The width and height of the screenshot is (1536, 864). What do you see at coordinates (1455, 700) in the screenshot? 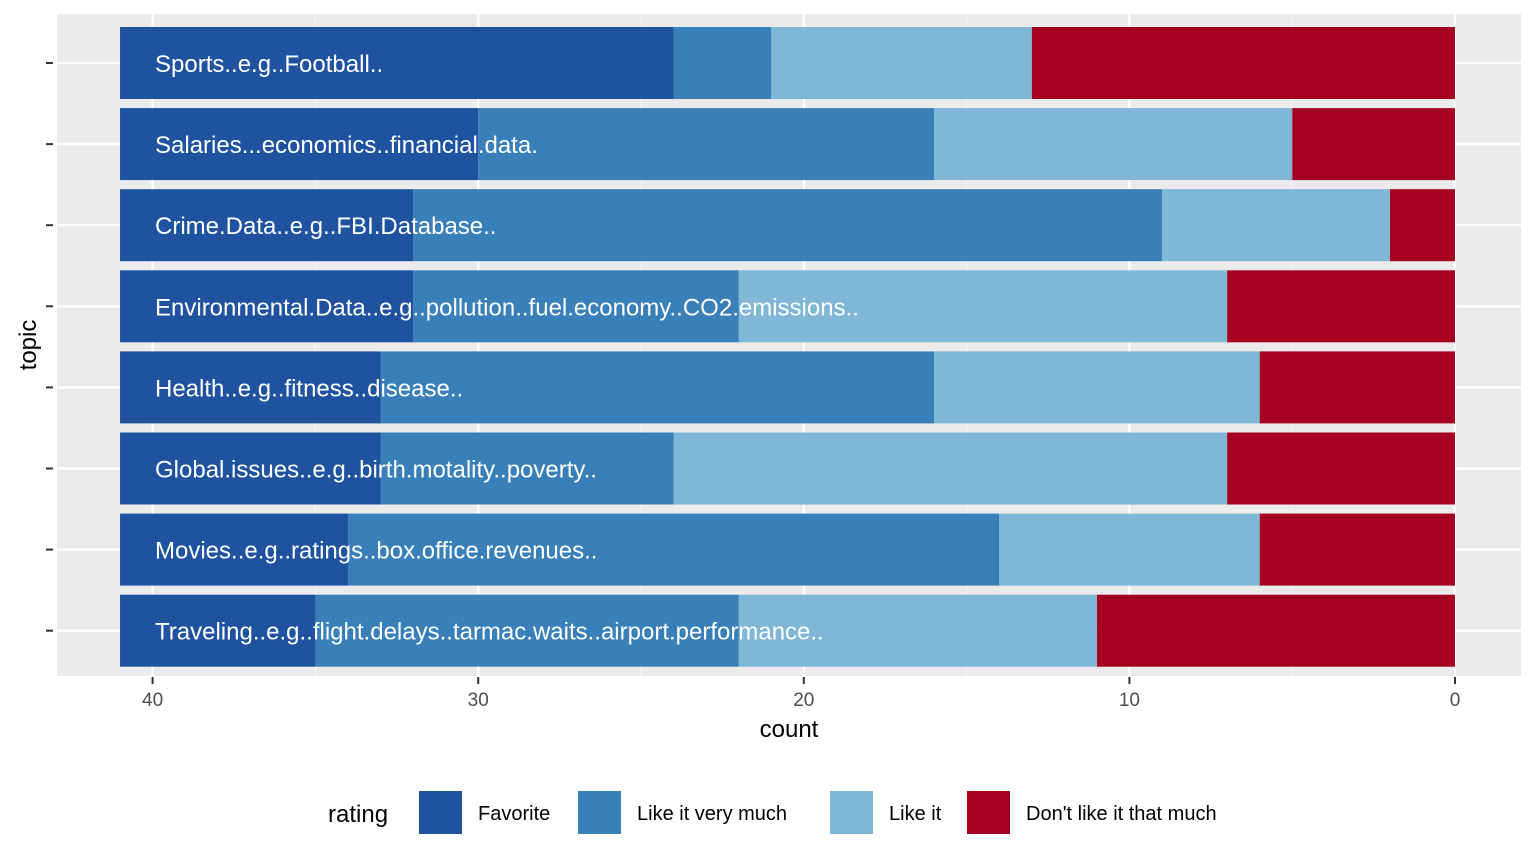
I see `x-tick-label: 0` at bounding box center [1455, 700].